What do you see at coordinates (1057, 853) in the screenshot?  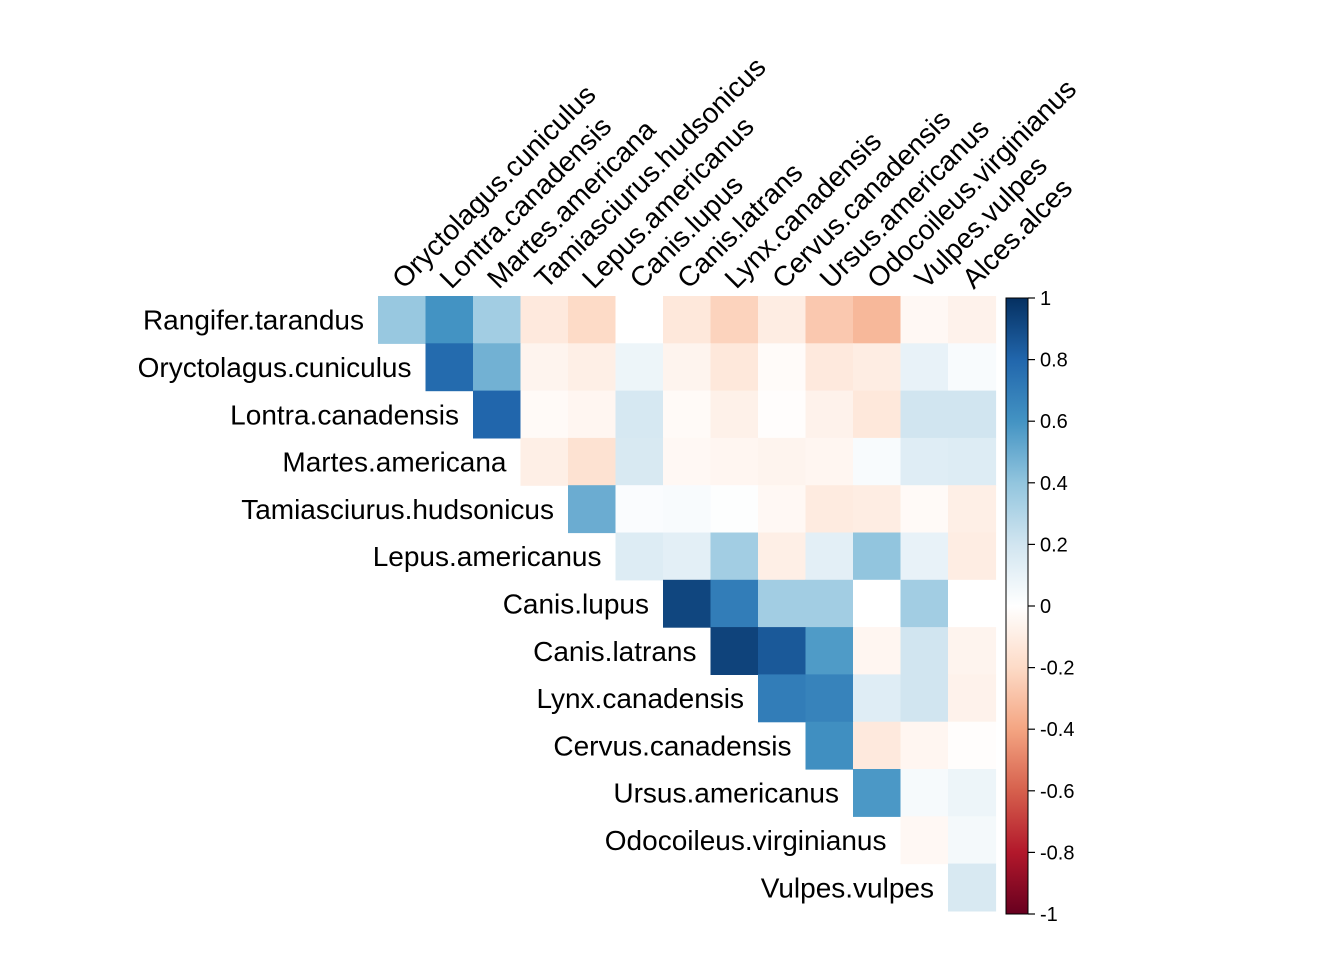 I see `colorbar-tick-label: -0.8` at bounding box center [1057, 853].